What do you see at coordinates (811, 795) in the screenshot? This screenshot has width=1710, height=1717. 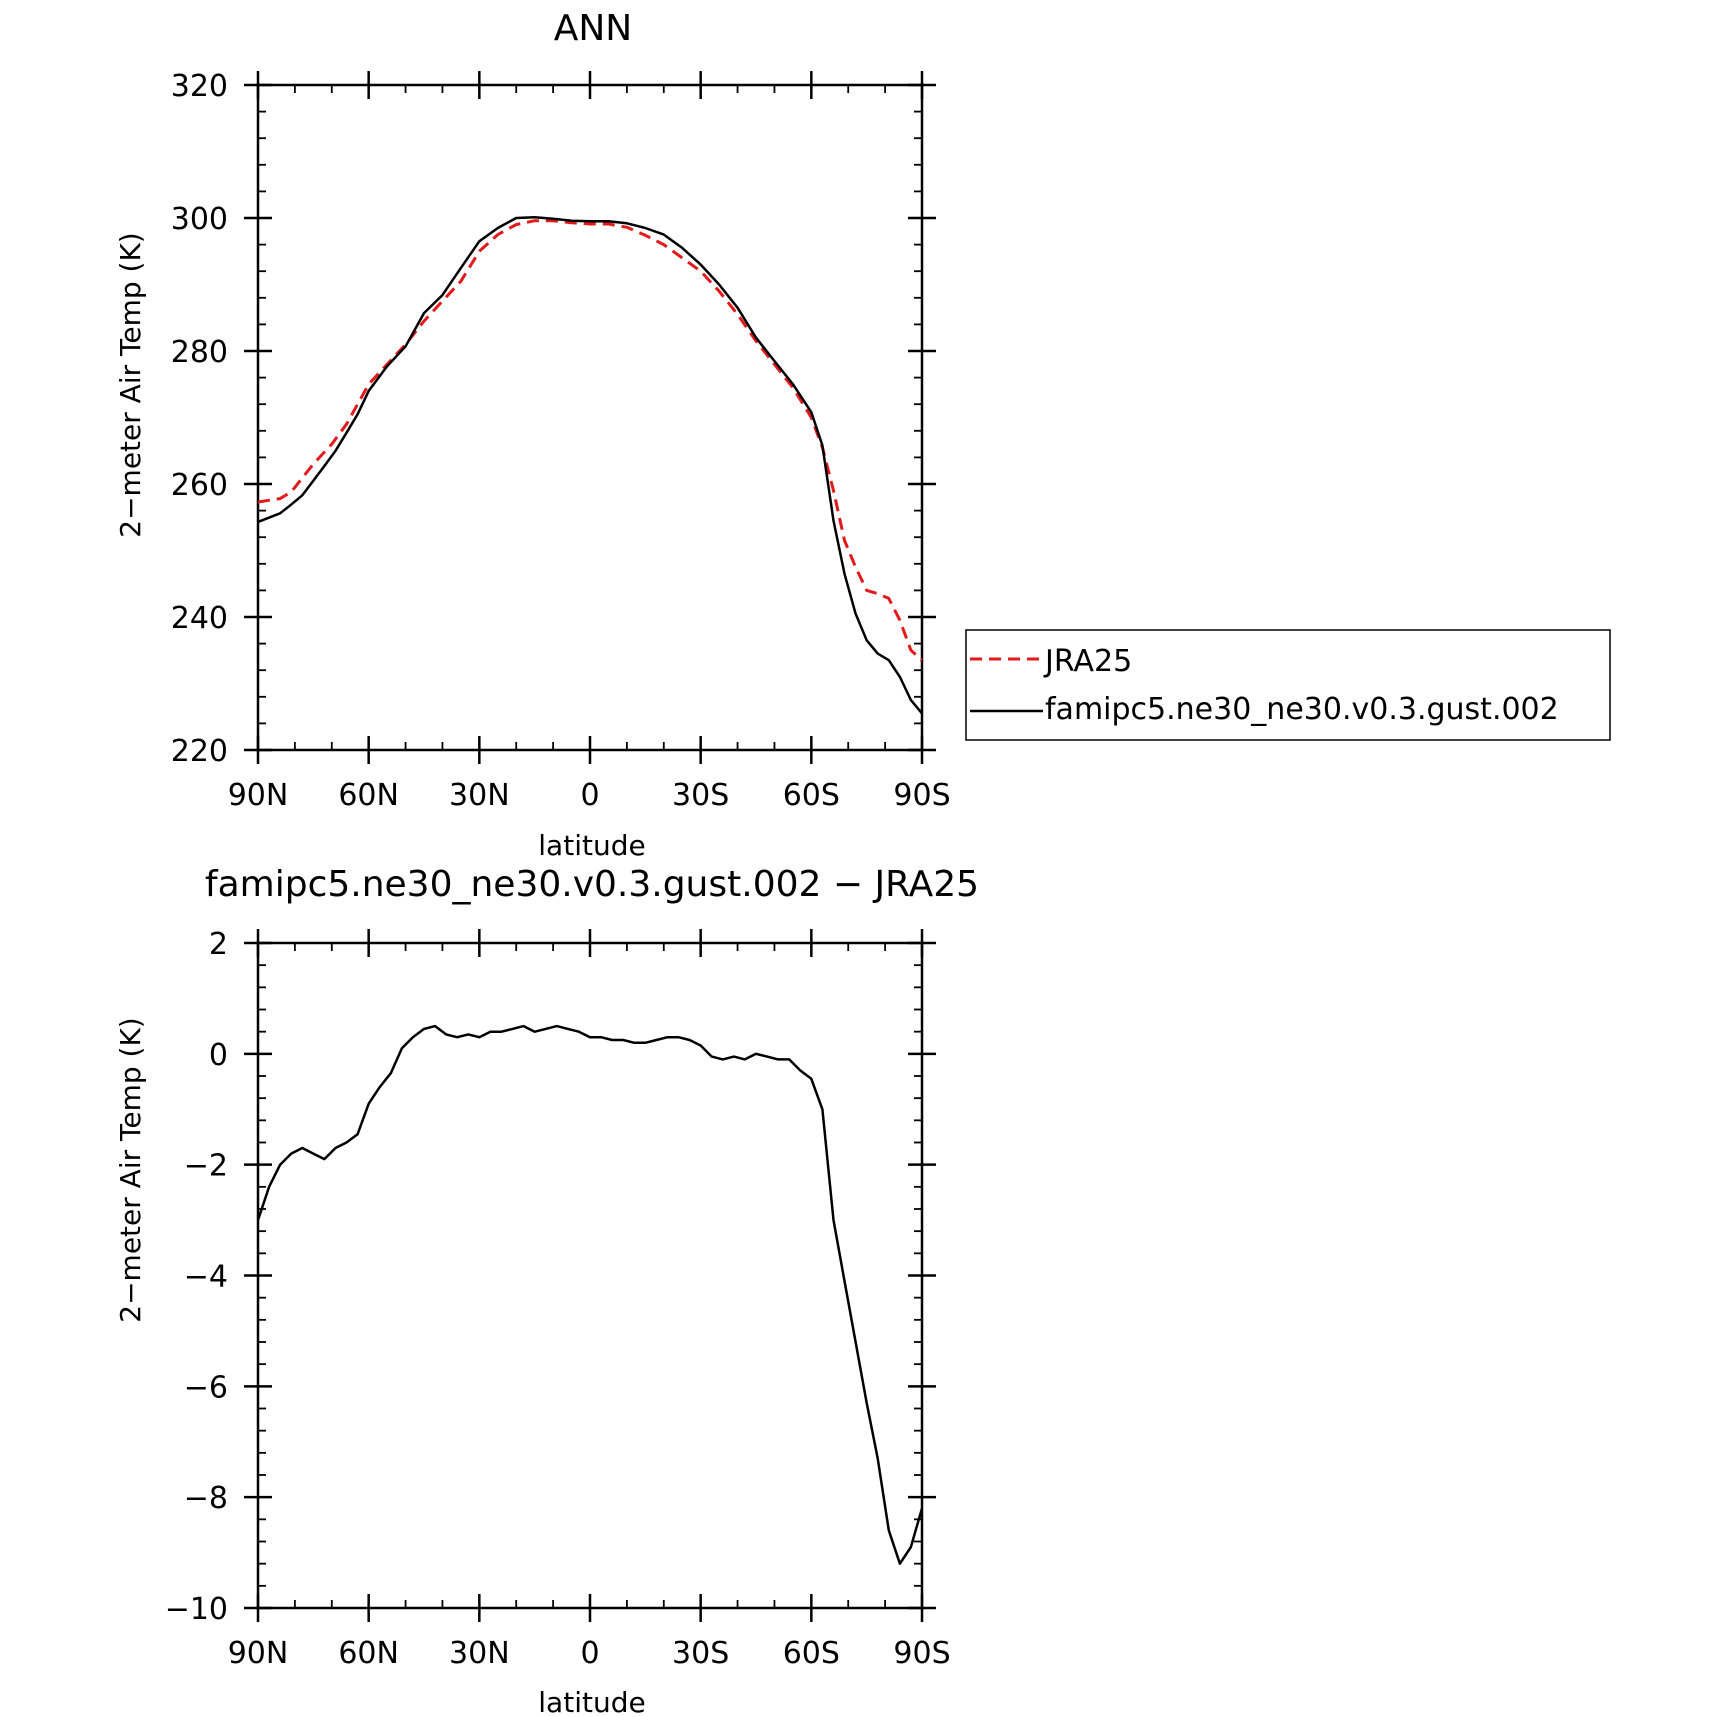 I see `x-tick-label-top: 60S` at bounding box center [811, 795].